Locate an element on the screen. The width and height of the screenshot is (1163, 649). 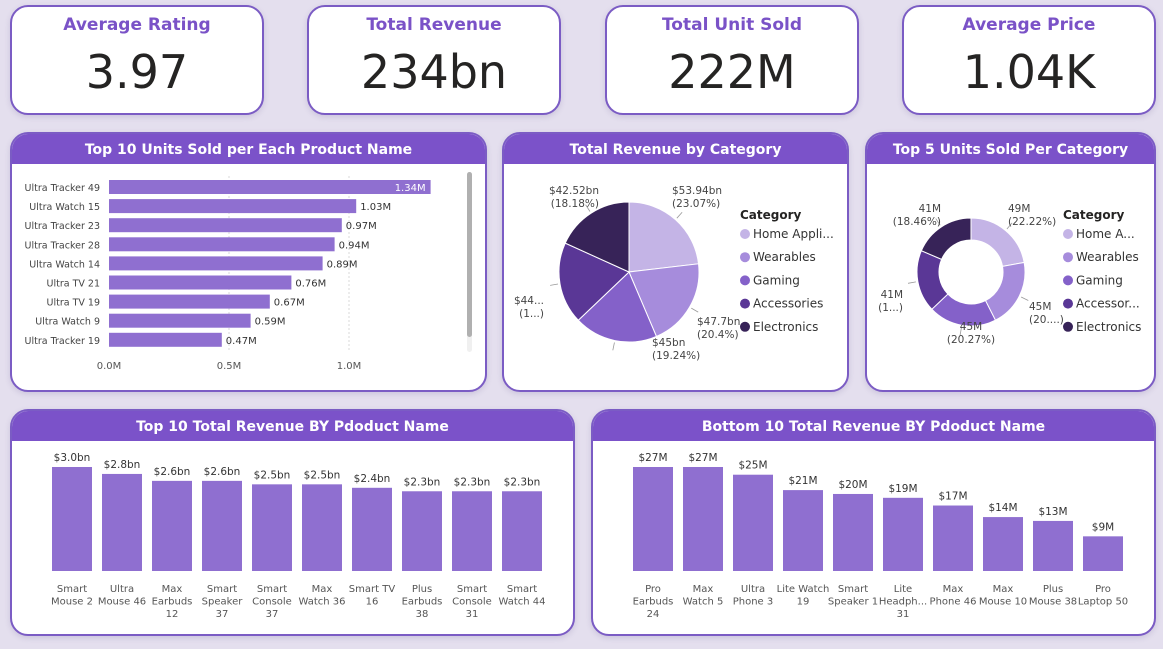
legend-label: Electronics is located at coordinates (785, 327).